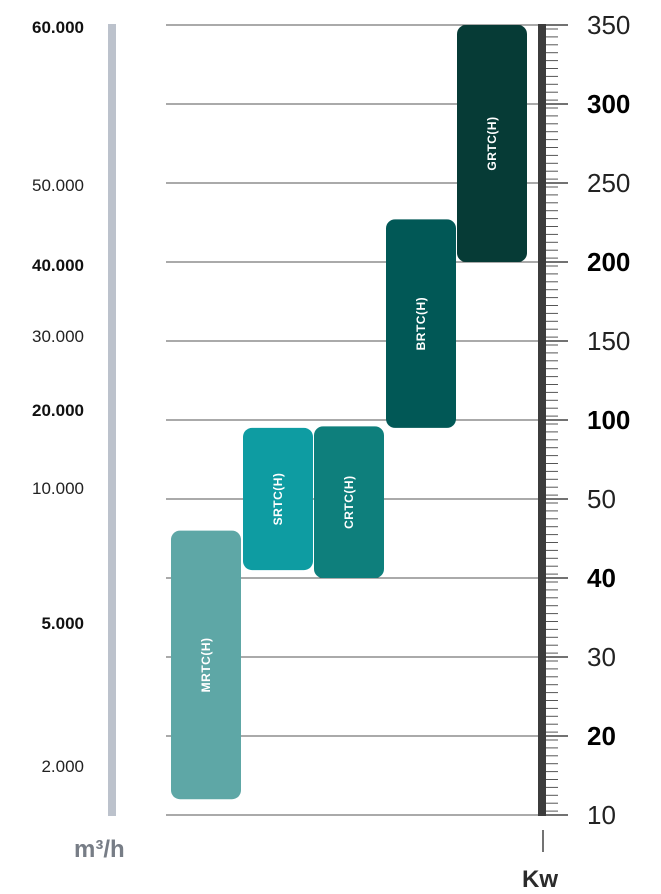 The height and width of the screenshot is (894, 661). Describe the element at coordinates (601, 736) in the screenshot. I see `right-tick-label: 20` at that location.